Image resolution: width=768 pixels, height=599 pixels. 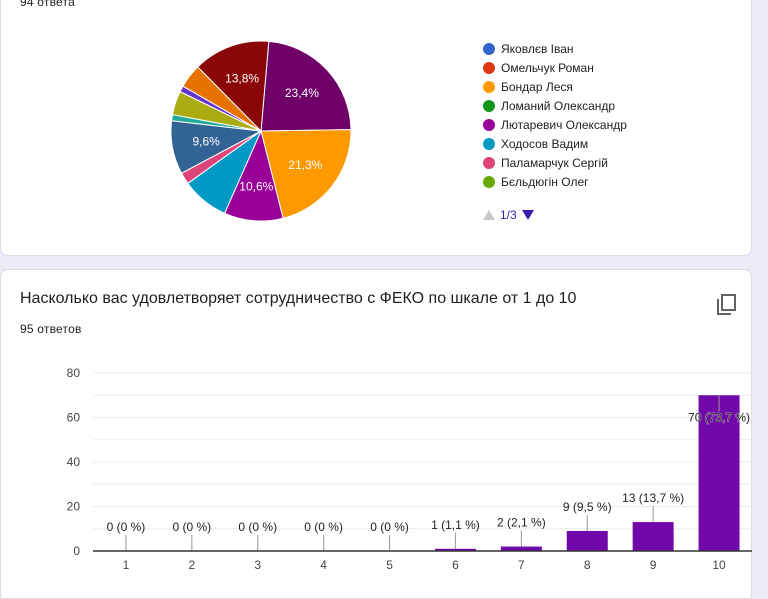 What do you see at coordinates (537, 86) in the screenshot?
I see `legend-label: Бондар Леся` at bounding box center [537, 86].